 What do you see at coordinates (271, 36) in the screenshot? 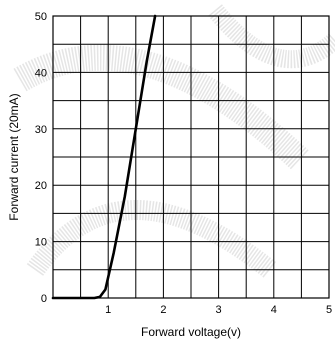
I see `watermark-stroke` at bounding box center [271, 36].